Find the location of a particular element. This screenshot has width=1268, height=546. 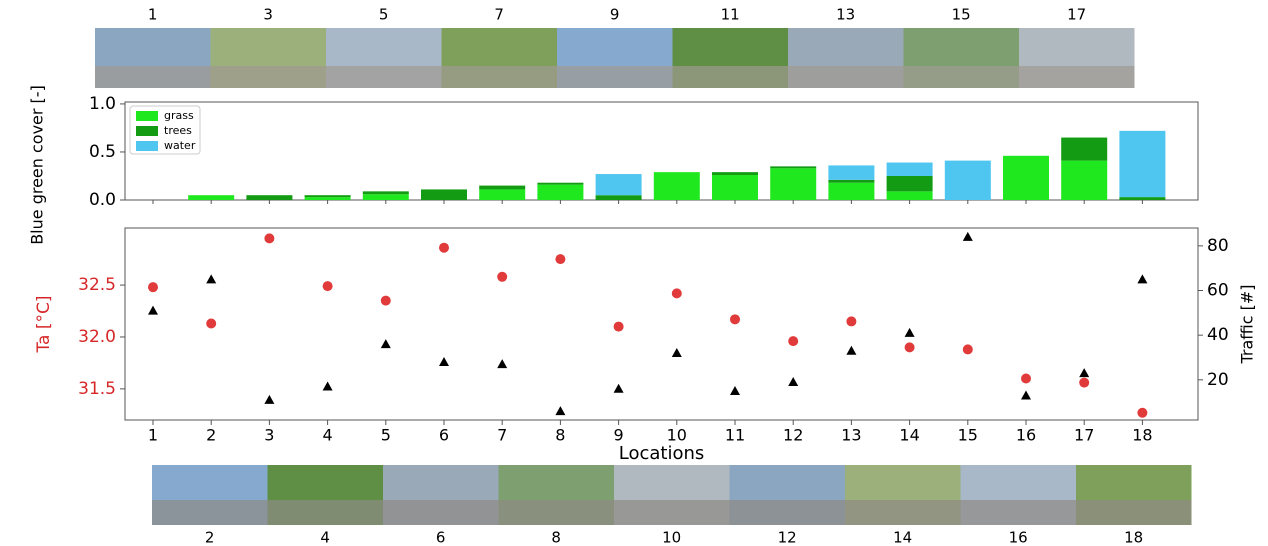

photo-label: 1 is located at coordinates (153, 15).